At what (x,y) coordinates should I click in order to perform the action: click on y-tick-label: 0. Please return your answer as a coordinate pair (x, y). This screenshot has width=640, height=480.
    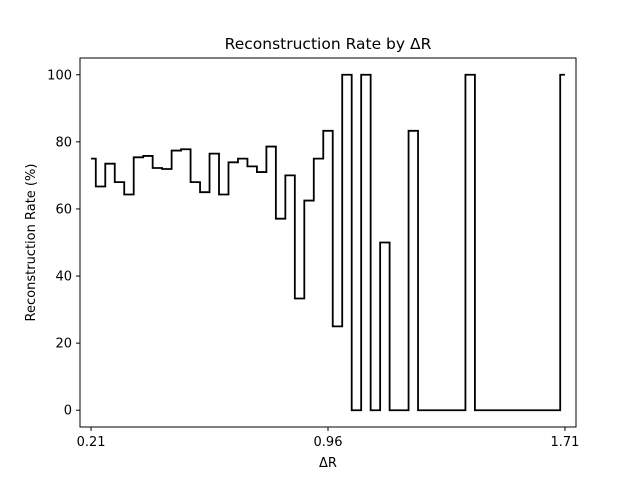
    Looking at the image, I should click on (68, 411).